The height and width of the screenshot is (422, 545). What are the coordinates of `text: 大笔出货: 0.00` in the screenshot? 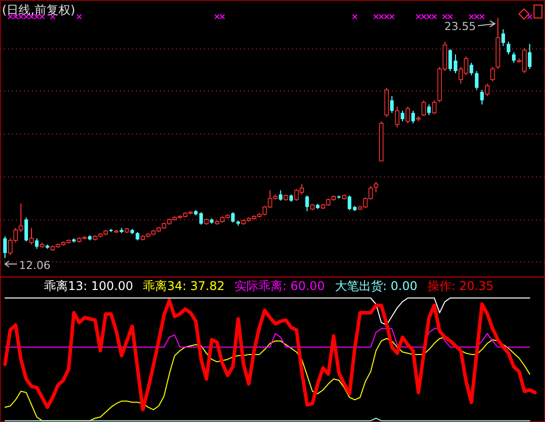 It's located at (376, 286).